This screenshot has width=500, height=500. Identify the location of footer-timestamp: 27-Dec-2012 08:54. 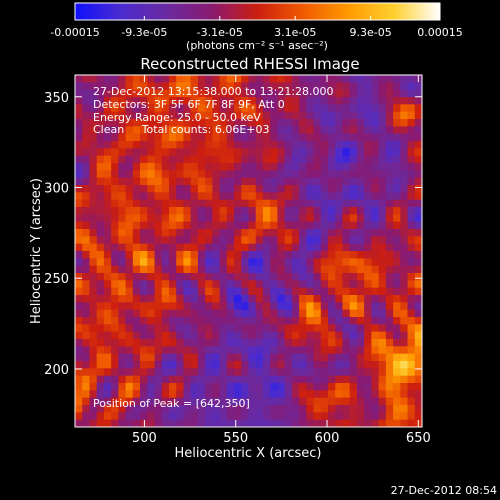
(444, 490).